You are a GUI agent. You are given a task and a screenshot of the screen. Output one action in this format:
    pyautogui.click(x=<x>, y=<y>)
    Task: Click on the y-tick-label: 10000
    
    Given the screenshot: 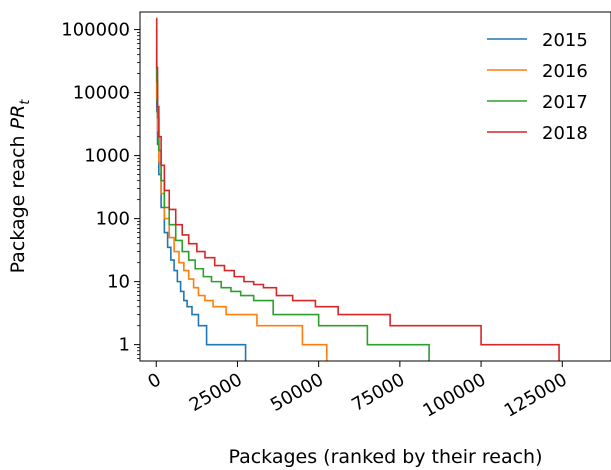 What is the action you would take?
    pyautogui.click(x=101, y=93)
    